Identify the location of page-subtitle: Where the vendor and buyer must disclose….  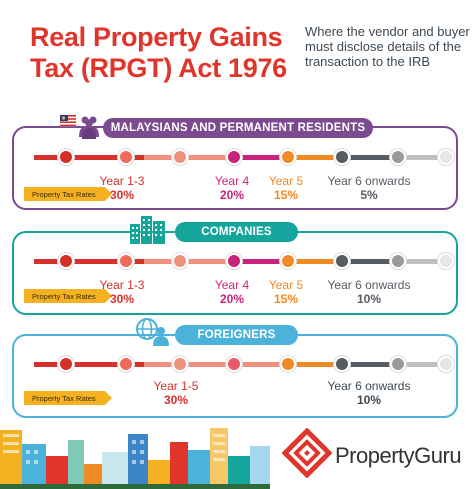
(387, 46).